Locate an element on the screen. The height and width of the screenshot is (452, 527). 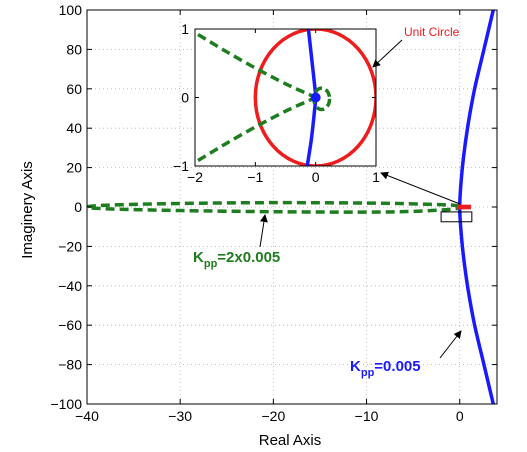
x-tick-label: −30 is located at coordinates (180, 416).